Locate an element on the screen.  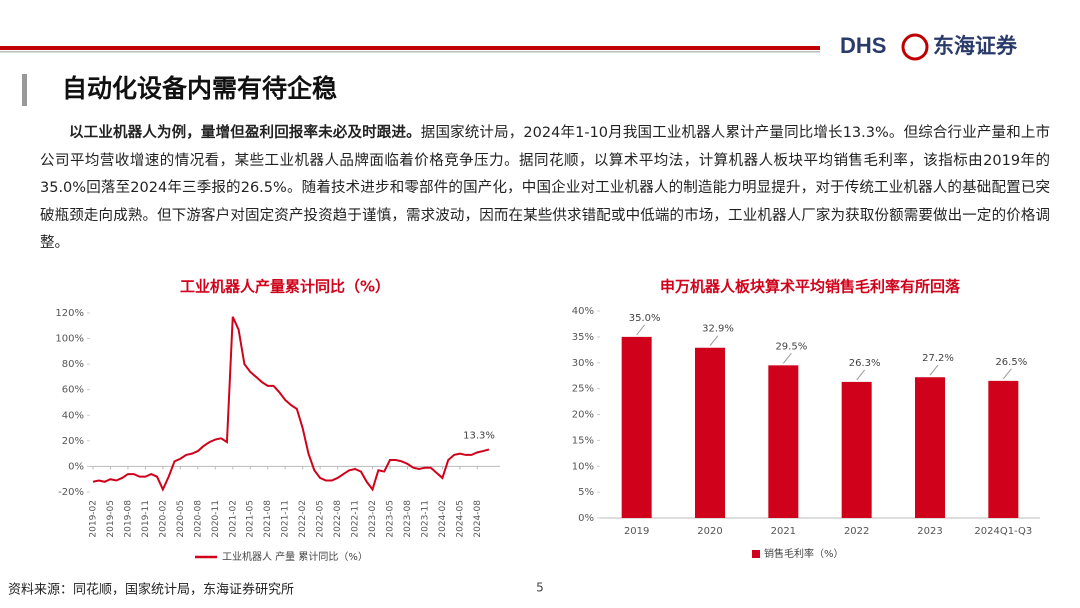
x-tick-label: 2019 is located at coordinates (636, 531).